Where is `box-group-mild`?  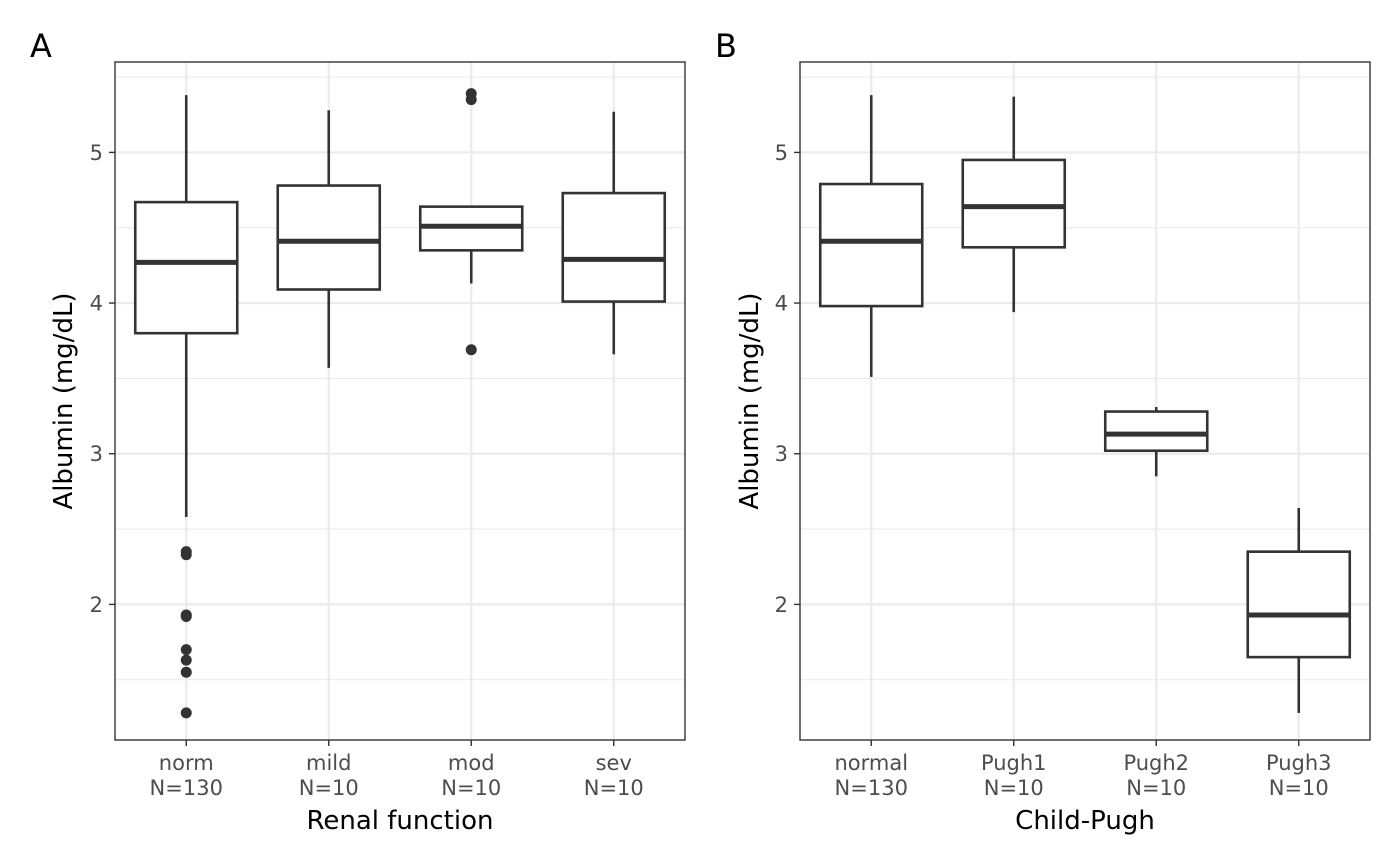
box-group-mild is located at coordinates (329, 239).